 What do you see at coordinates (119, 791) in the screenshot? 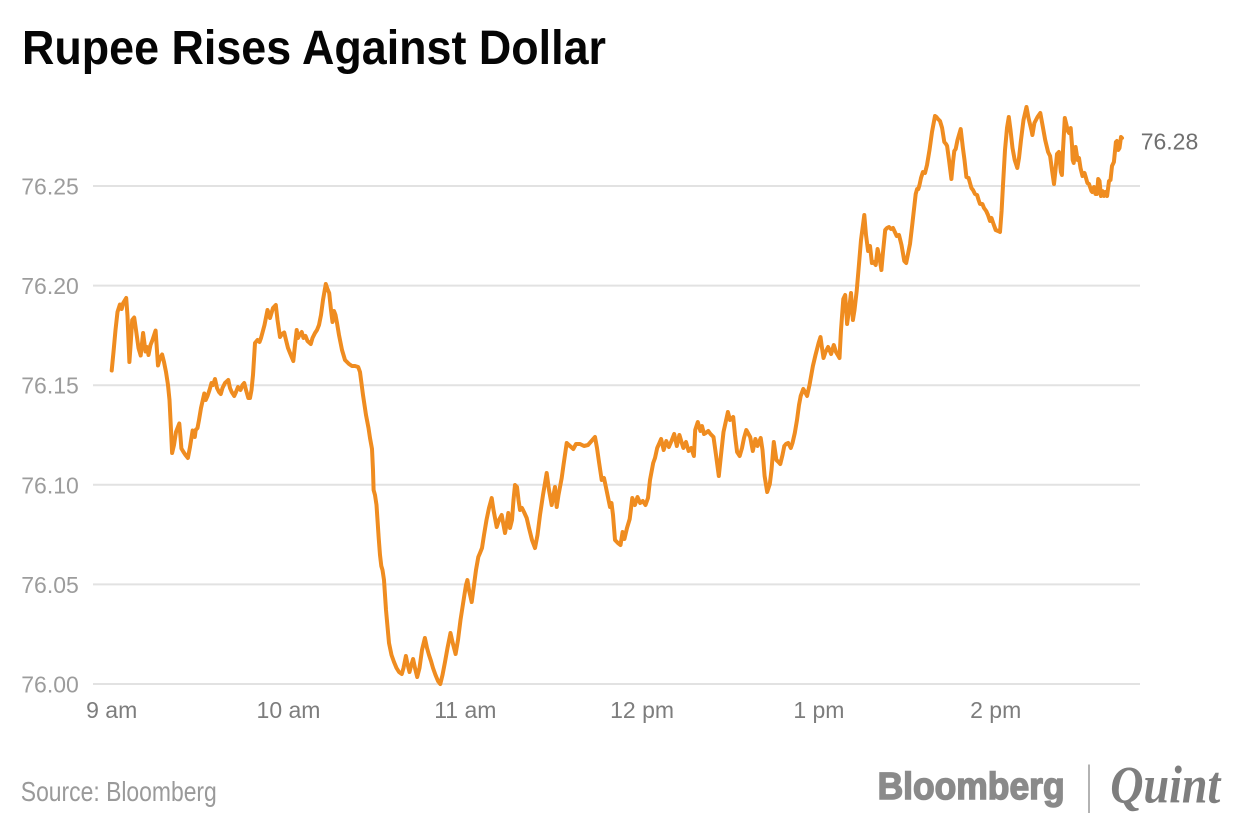
I see `svg-text: Source: Bloomberg` at bounding box center [119, 791].